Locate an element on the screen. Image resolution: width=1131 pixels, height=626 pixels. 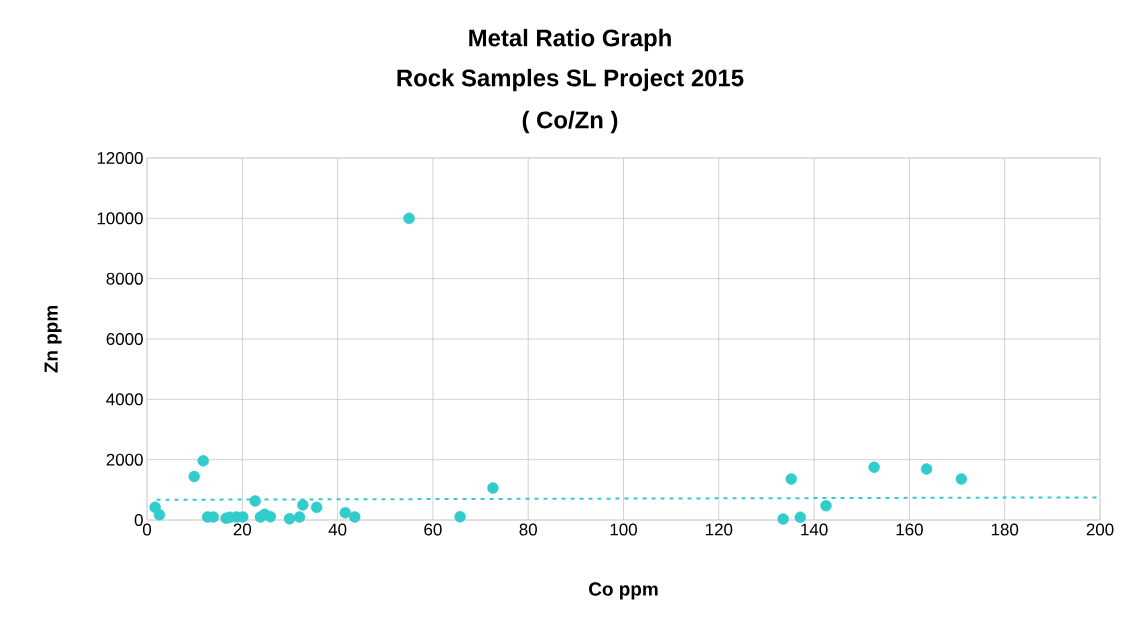
x-axis-title: Co ppm is located at coordinates (623, 591).